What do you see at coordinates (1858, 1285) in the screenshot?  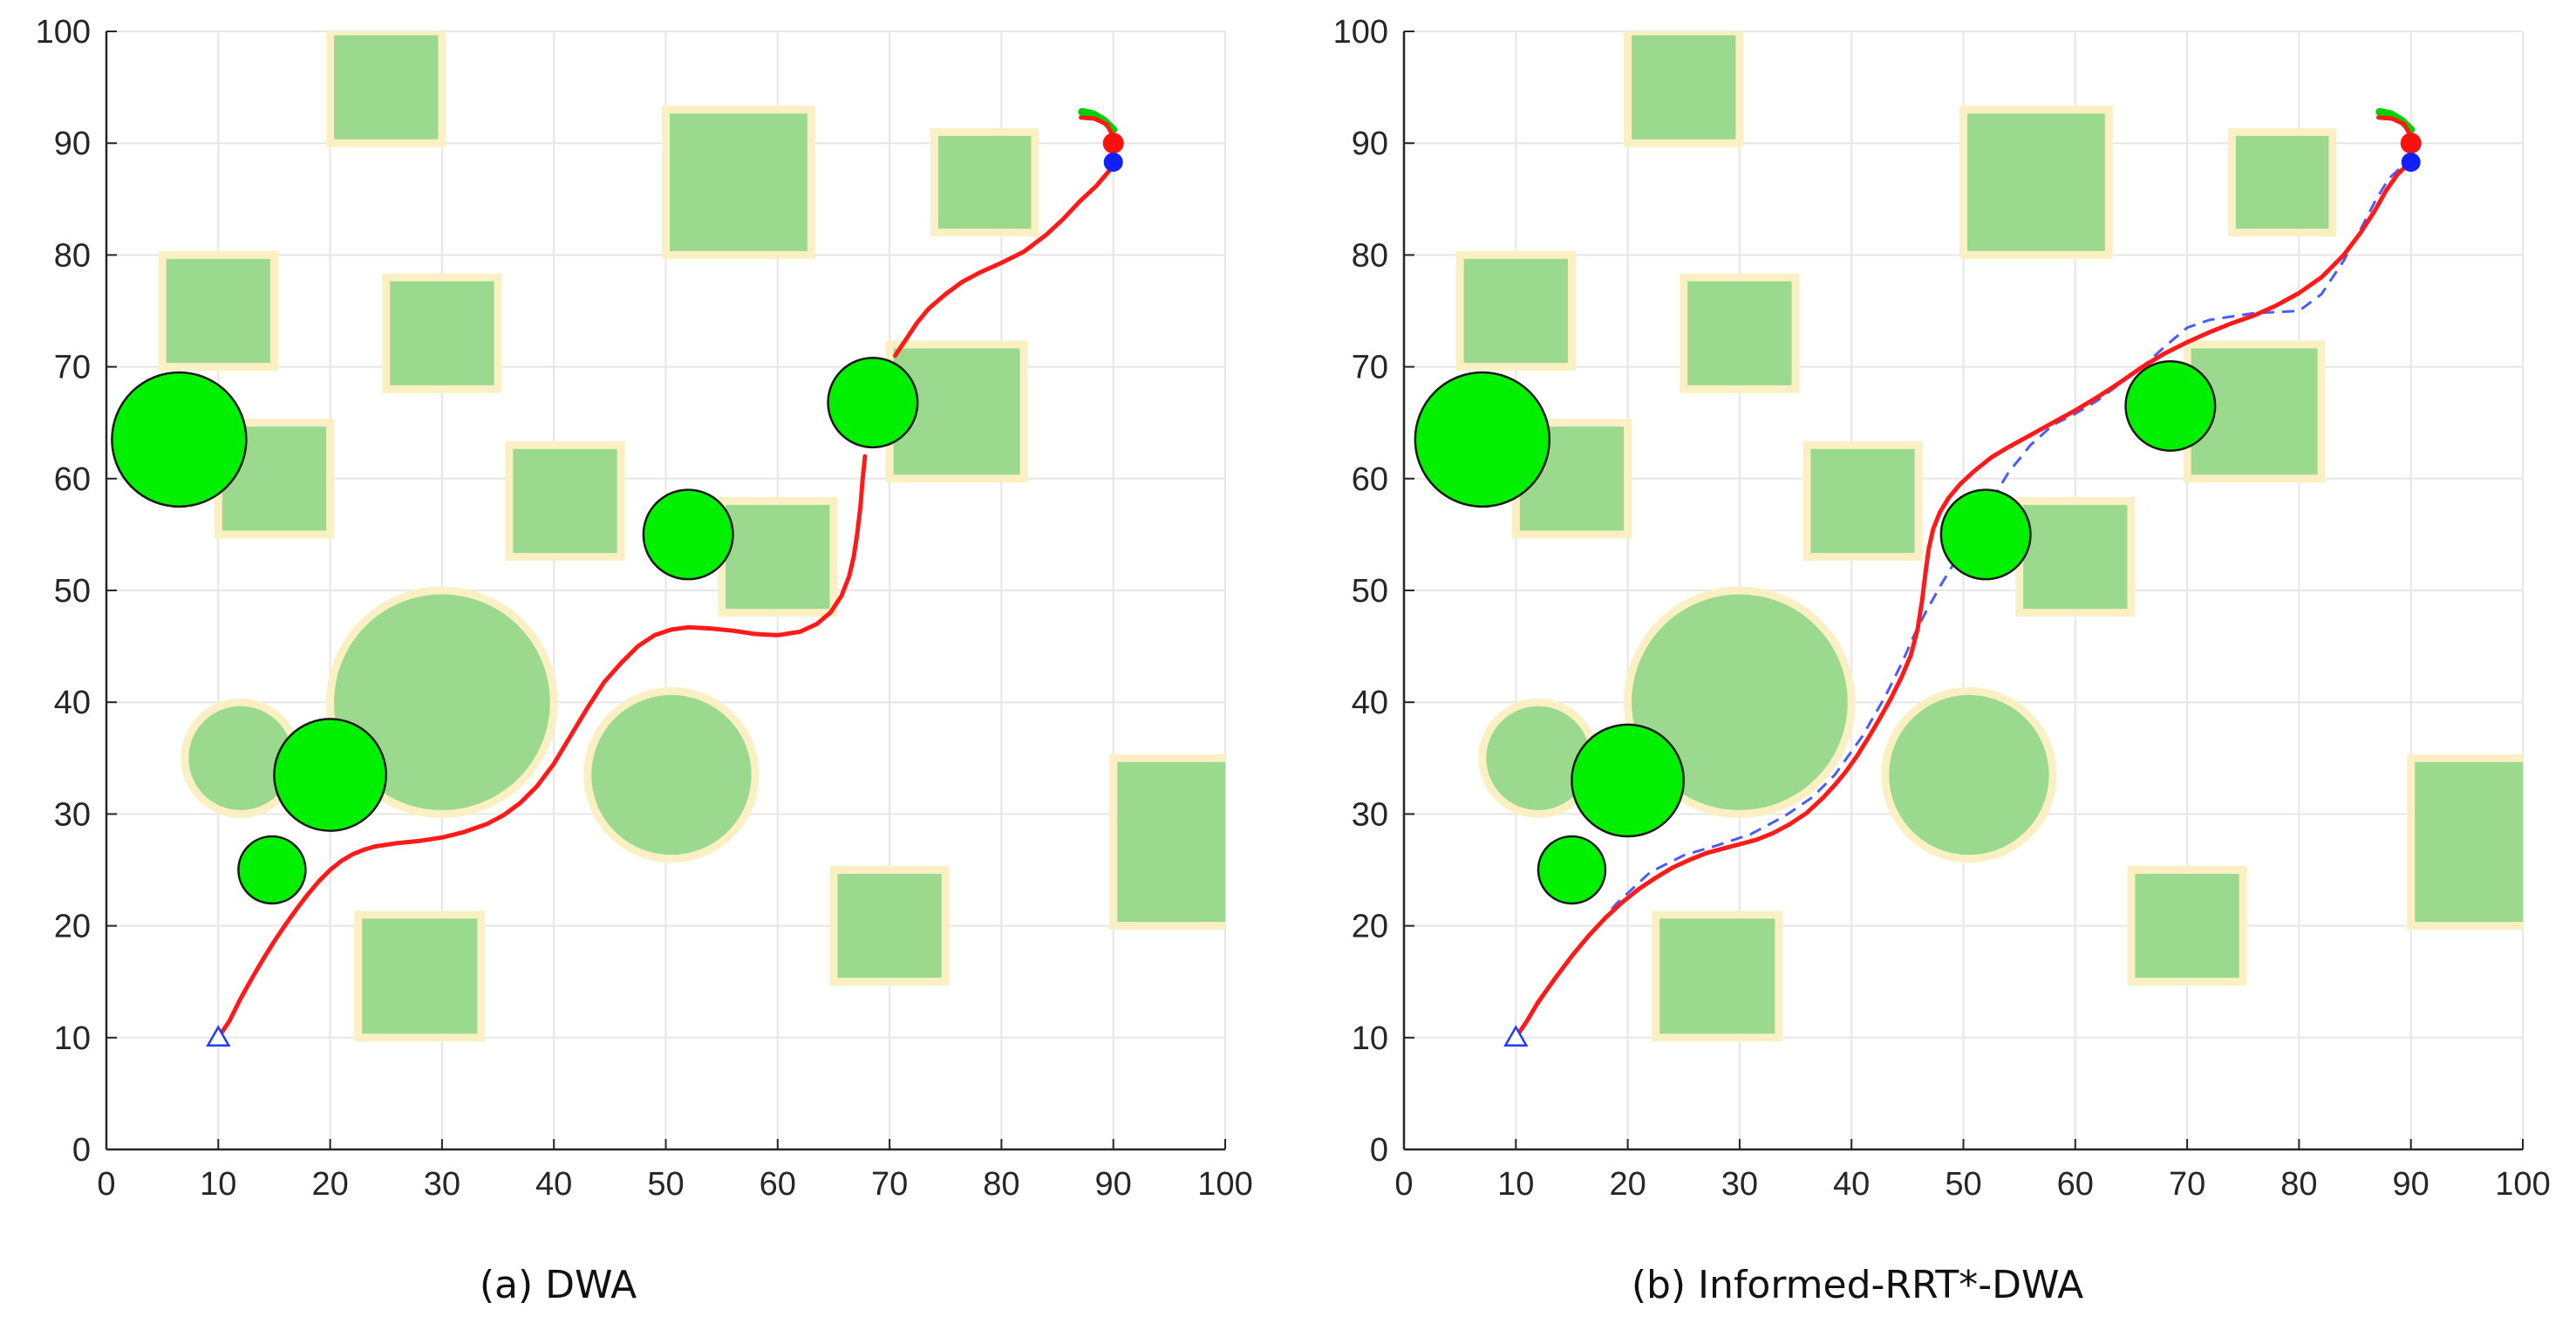 I see `caption-b: (b) Informed-RRT*-DWA` at bounding box center [1858, 1285].